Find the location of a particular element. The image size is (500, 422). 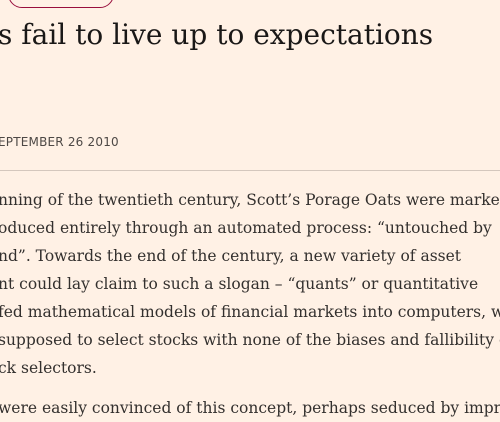

article-date: EPTEMBER 26 2010 is located at coordinates (59, 142).